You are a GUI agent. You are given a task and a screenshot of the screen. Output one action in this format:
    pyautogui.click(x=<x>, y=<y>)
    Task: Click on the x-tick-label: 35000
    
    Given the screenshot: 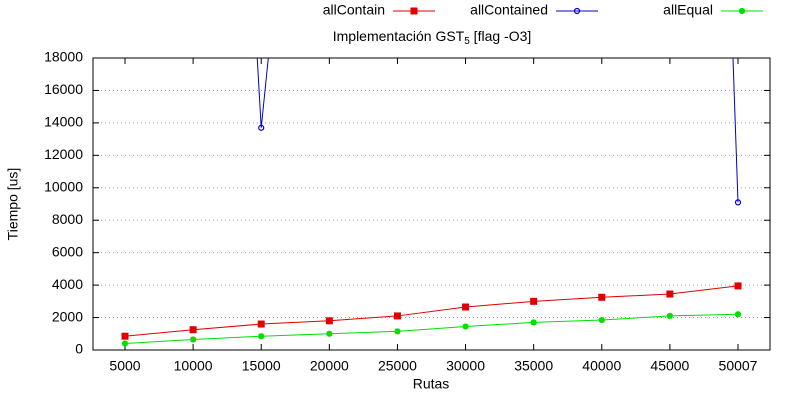 What is the action you would take?
    pyautogui.click(x=533, y=366)
    